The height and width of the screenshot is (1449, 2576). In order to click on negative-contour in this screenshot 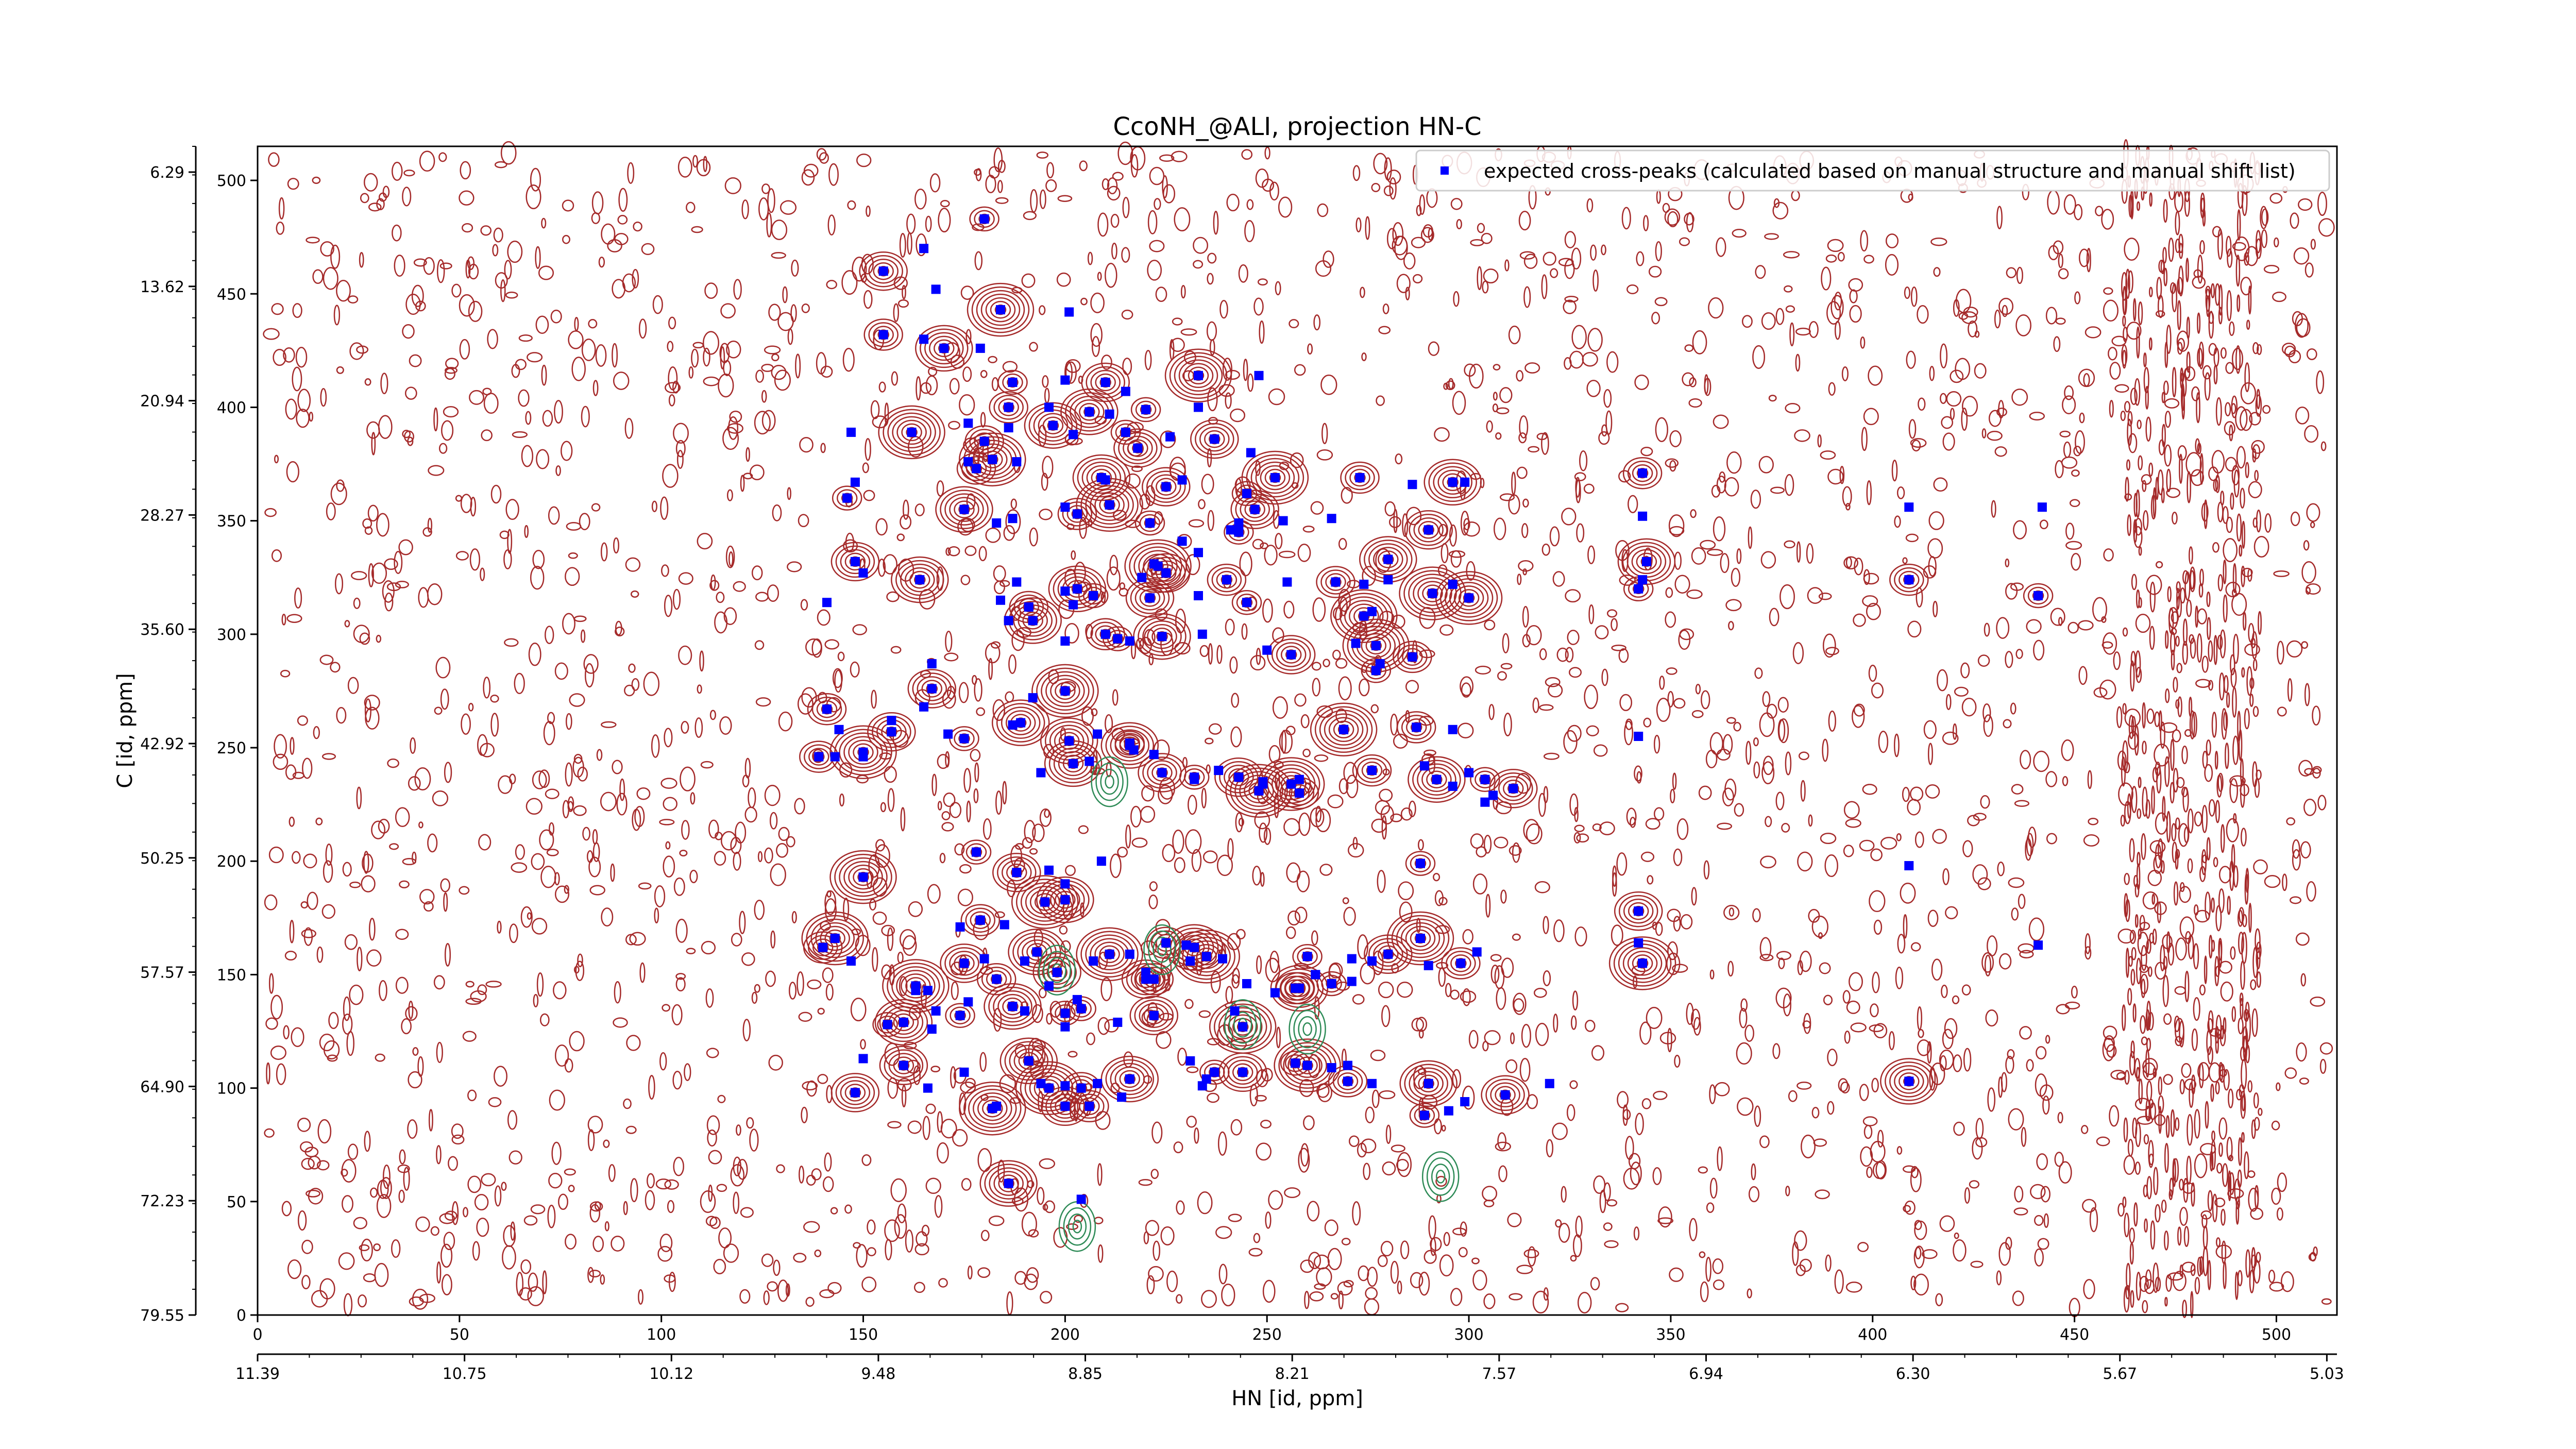, I will do `click(1077, 1226)`.